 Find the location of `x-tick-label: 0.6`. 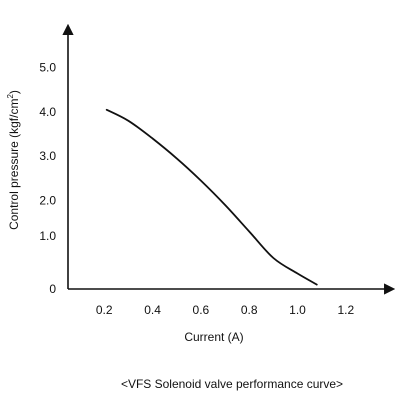

x-tick-label: 0.6 is located at coordinates (201, 310).